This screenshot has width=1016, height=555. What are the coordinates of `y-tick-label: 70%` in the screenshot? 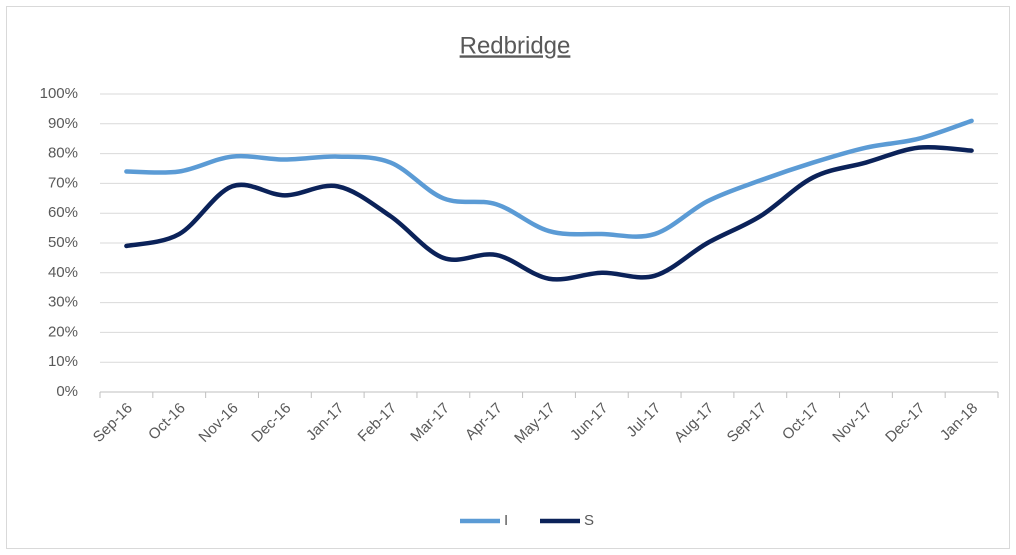 It's located at (63, 182).